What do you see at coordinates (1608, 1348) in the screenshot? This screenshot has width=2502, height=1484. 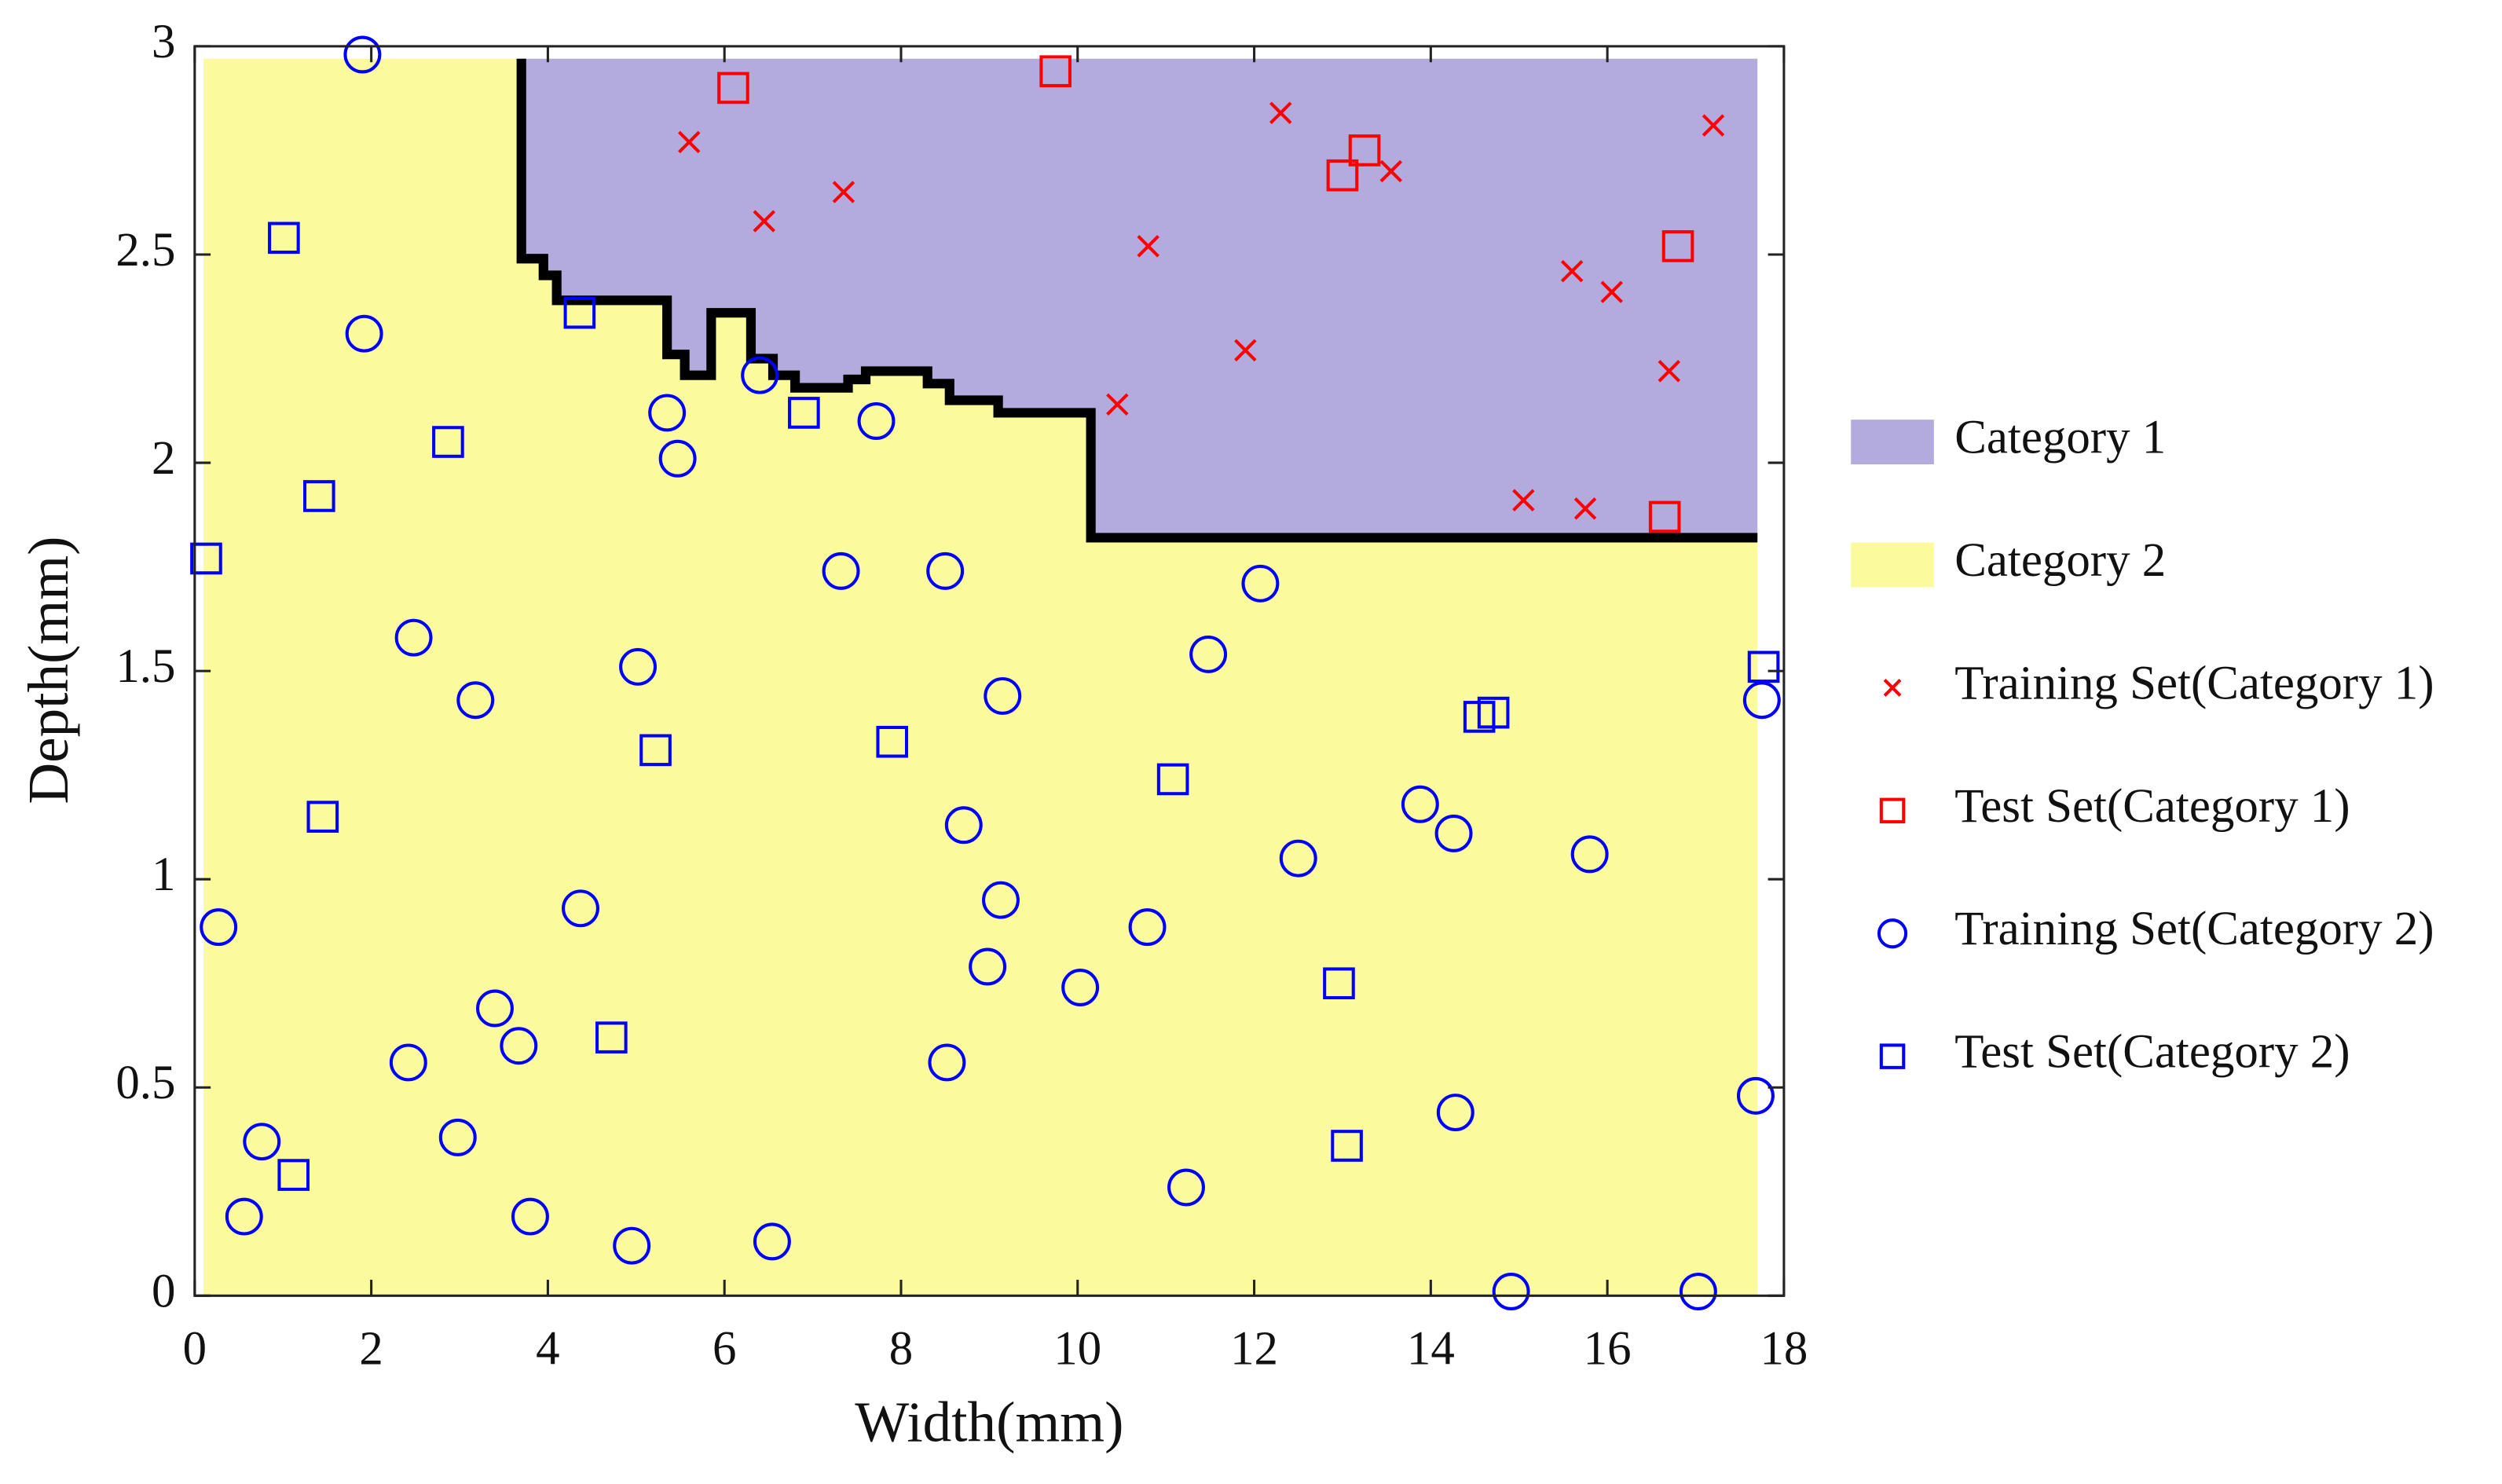 I see `x-tick-label: 16` at bounding box center [1608, 1348].